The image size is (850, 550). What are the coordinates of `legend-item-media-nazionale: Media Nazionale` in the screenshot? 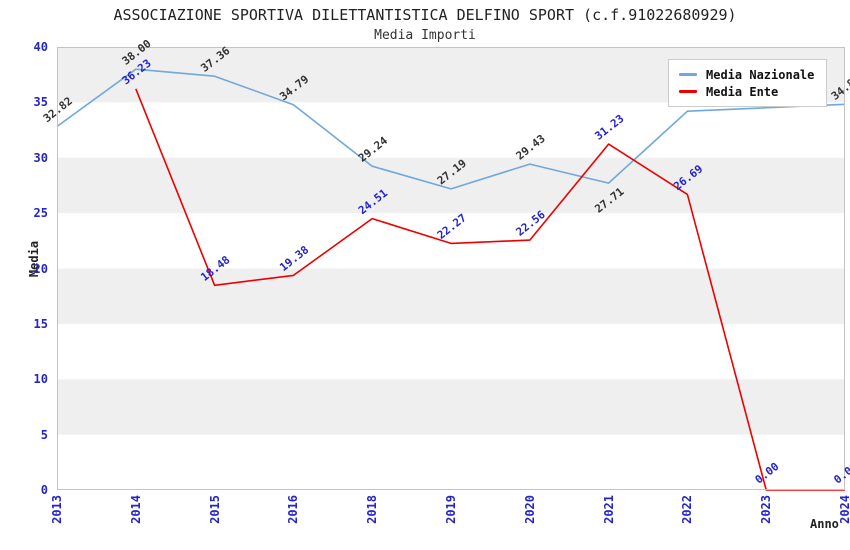 It's located at (746, 74).